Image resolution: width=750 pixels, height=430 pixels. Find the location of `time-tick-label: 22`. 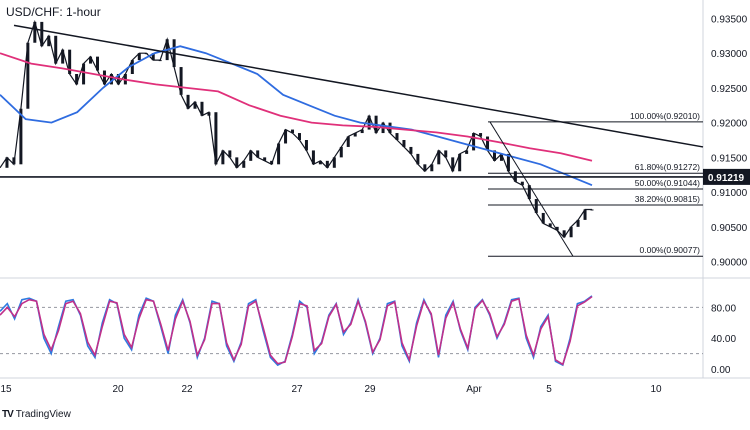

time-tick-label: 22 is located at coordinates (187, 389).